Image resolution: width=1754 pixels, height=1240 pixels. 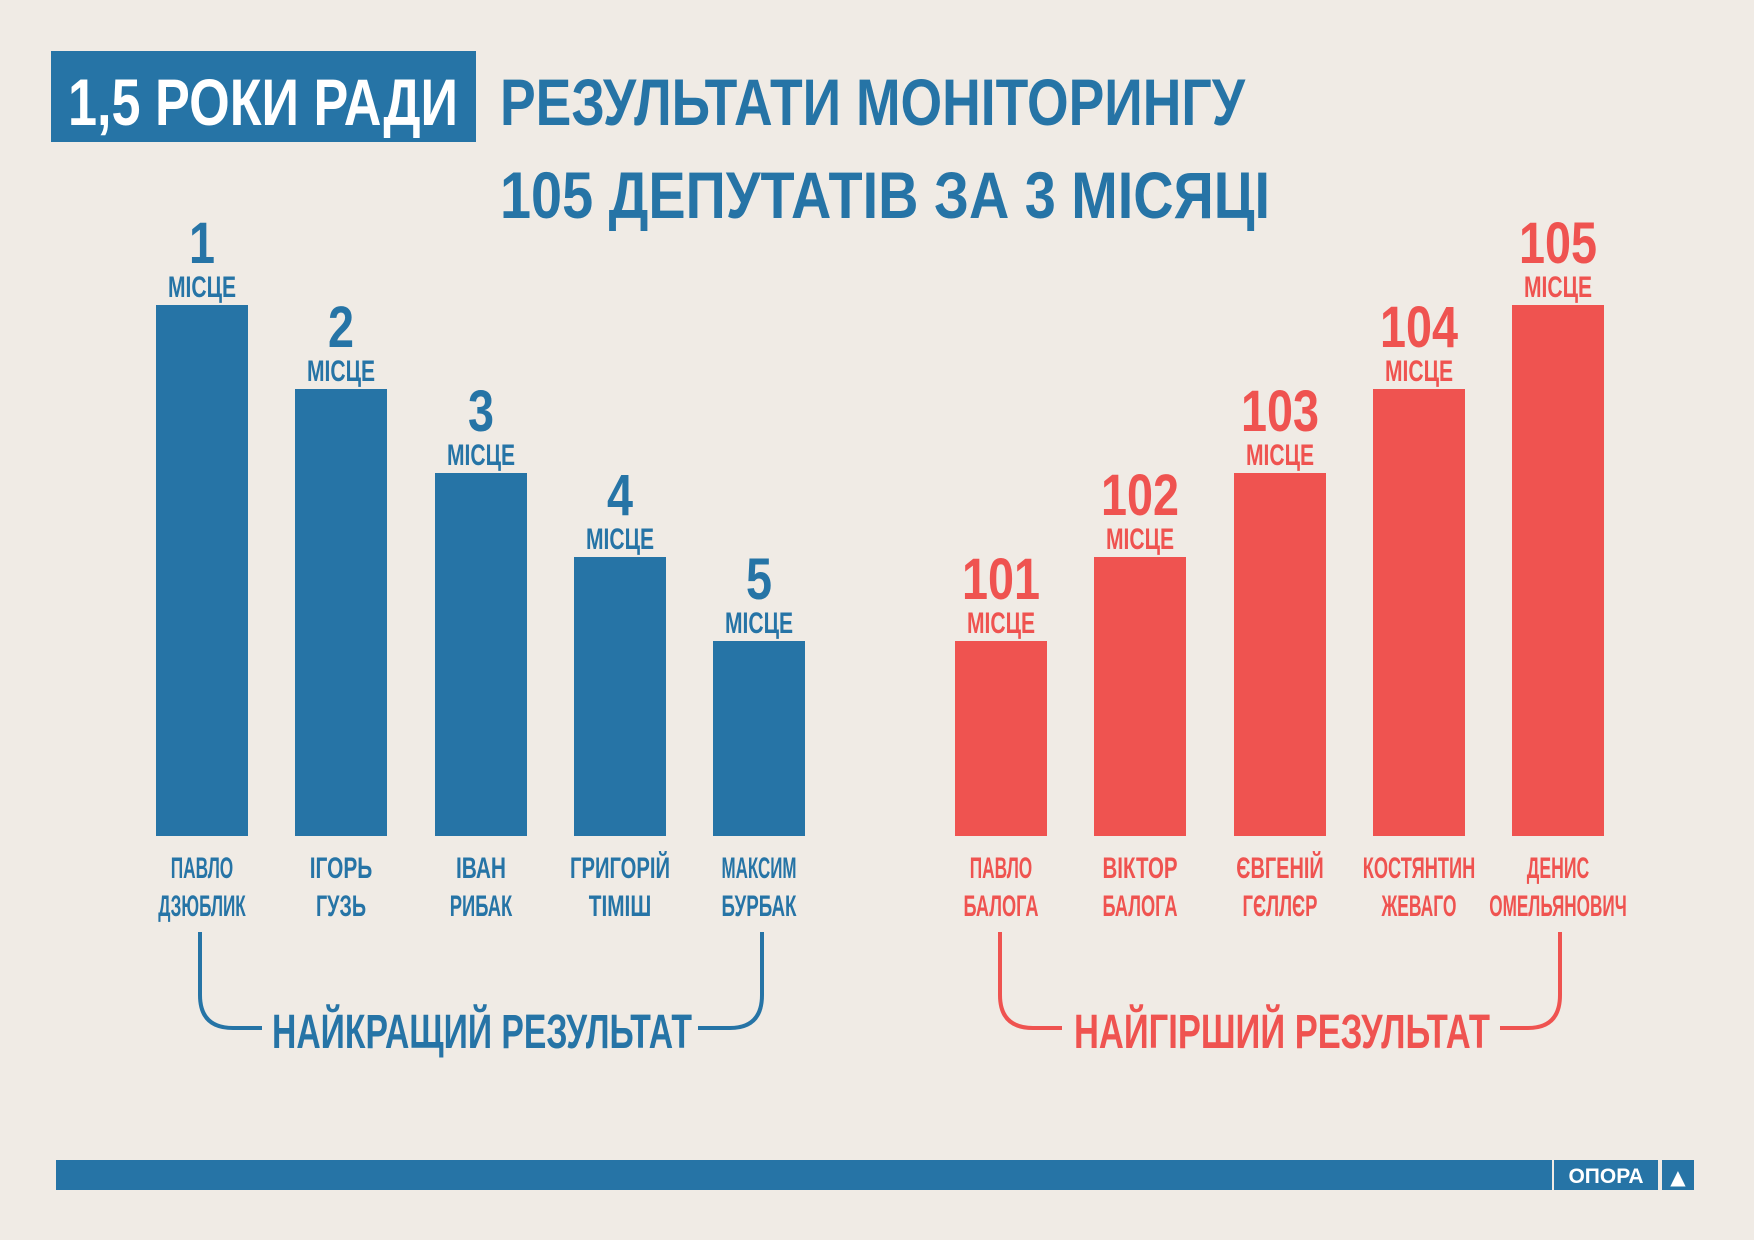 I want to click on best-last-name-3: РИБАК, so click(x=481, y=906).